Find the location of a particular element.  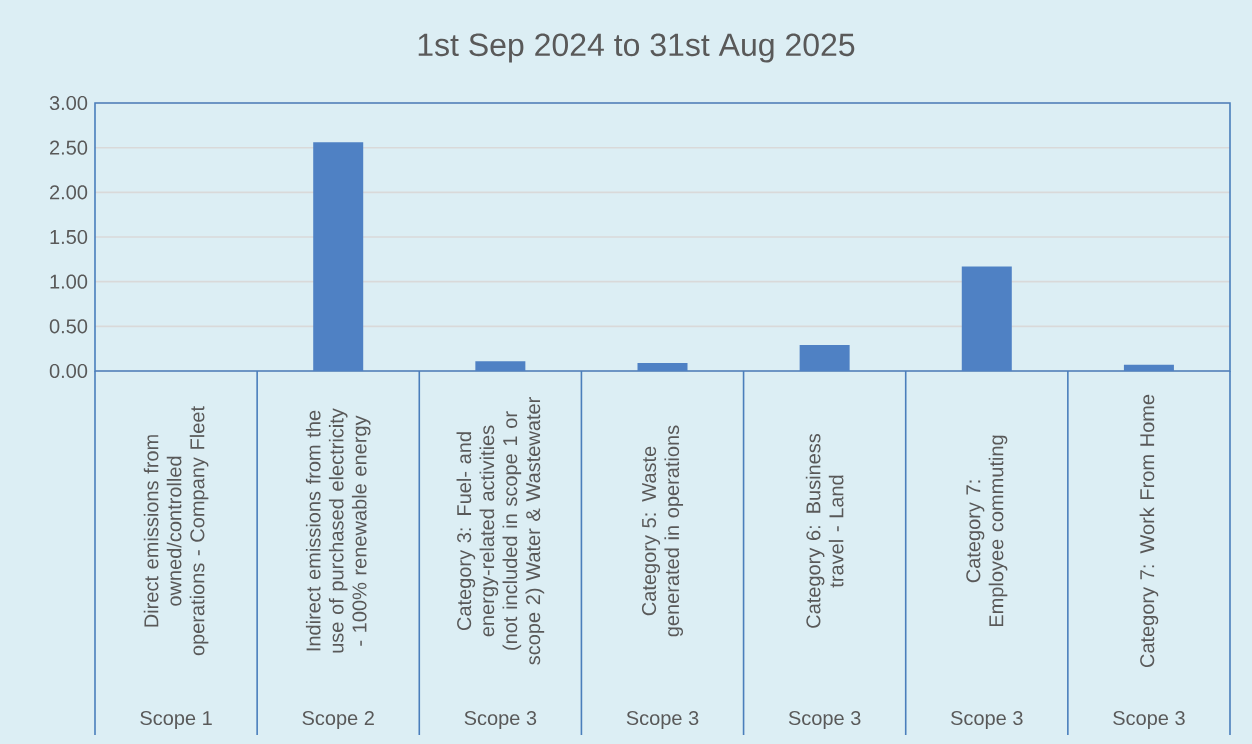

x-tick-label: Category 3: Fuel- and energy-related activities (not included in scope 1 or scope 2) Water & Wastewater is located at coordinates (500, 531).